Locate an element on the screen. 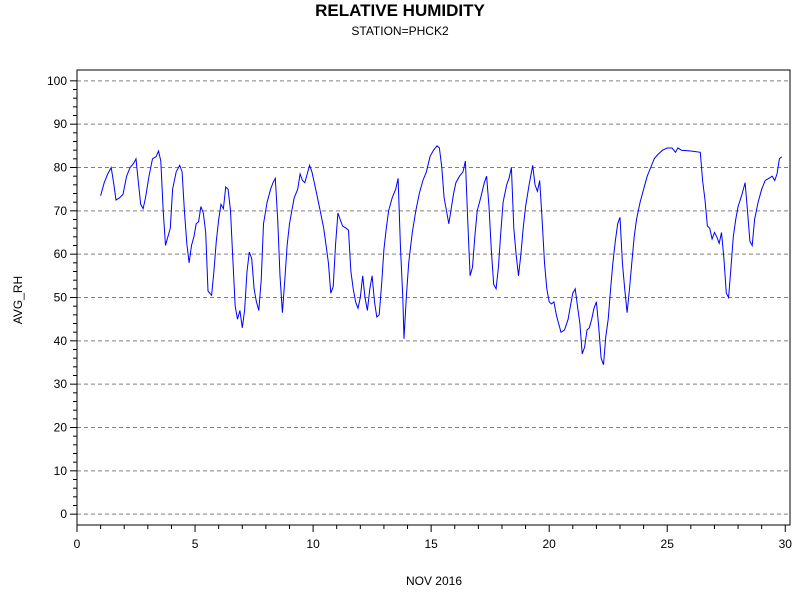  y-tick-label-50: 50 is located at coordinates (61, 298).